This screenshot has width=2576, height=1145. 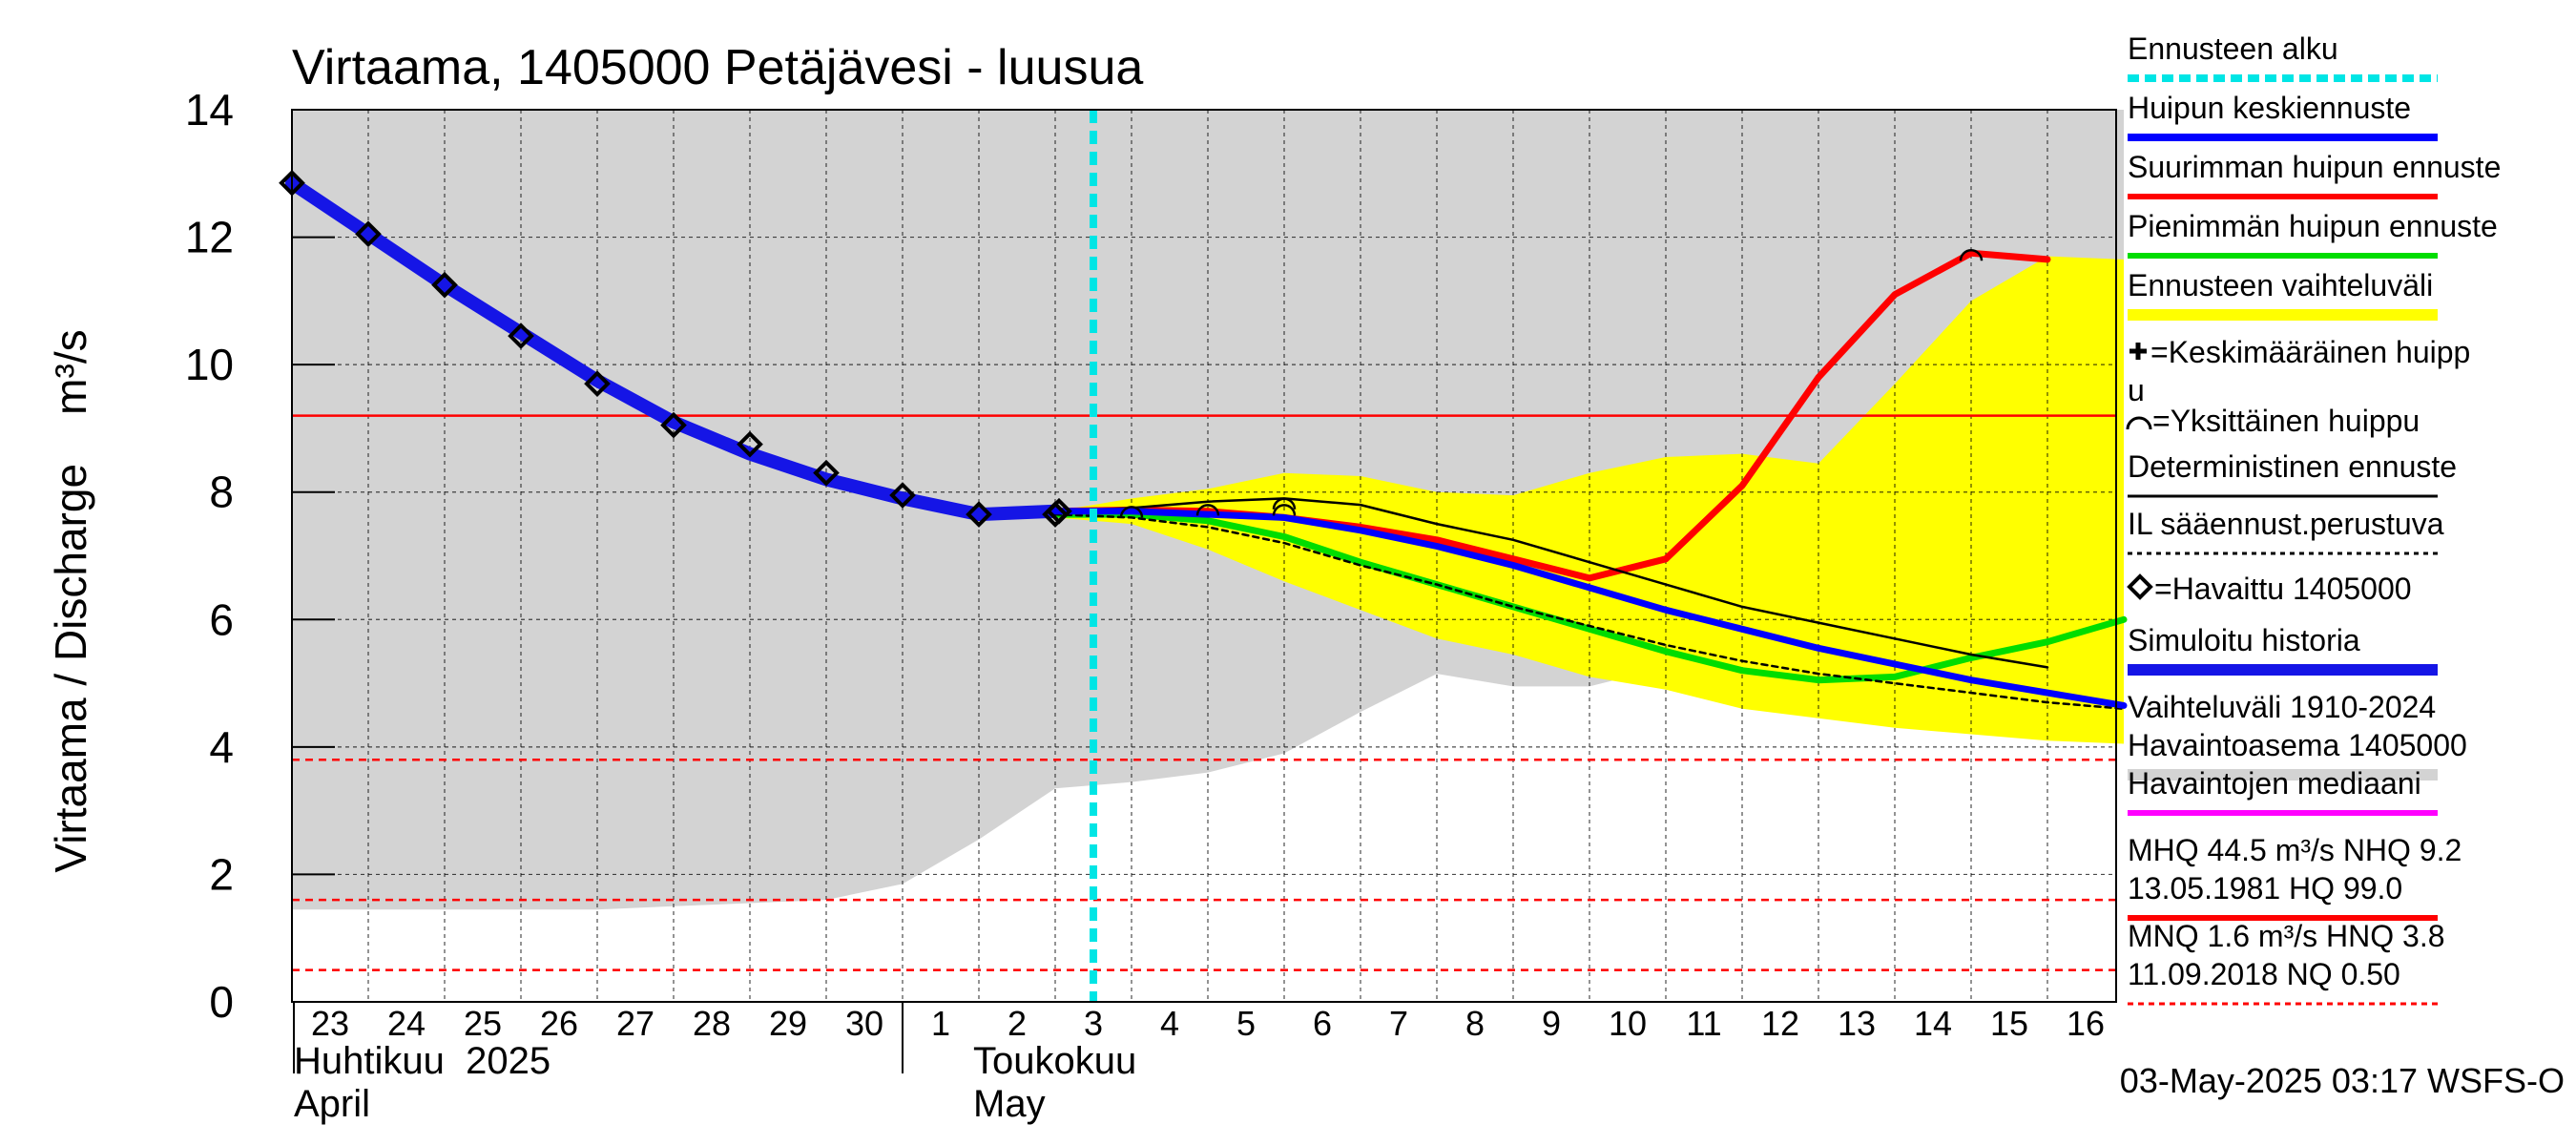 What do you see at coordinates (1551, 583) in the screenshot?
I see `series-line-deterministinen-ennuste` at bounding box center [1551, 583].